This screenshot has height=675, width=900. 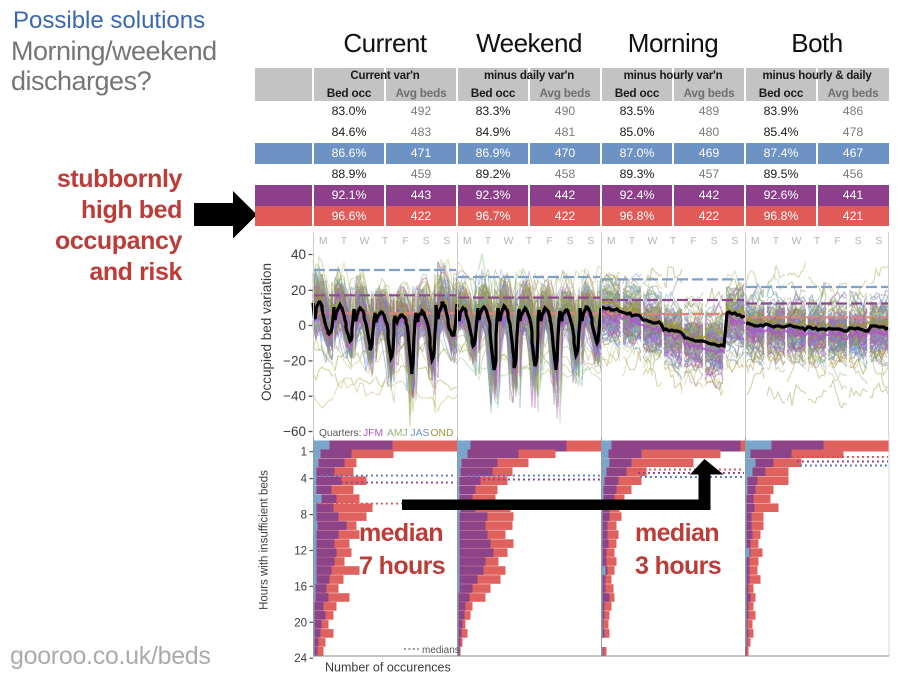 What do you see at coordinates (265, 540) in the screenshot?
I see `svg-text: Hours with insufficient beds` at bounding box center [265, 540].